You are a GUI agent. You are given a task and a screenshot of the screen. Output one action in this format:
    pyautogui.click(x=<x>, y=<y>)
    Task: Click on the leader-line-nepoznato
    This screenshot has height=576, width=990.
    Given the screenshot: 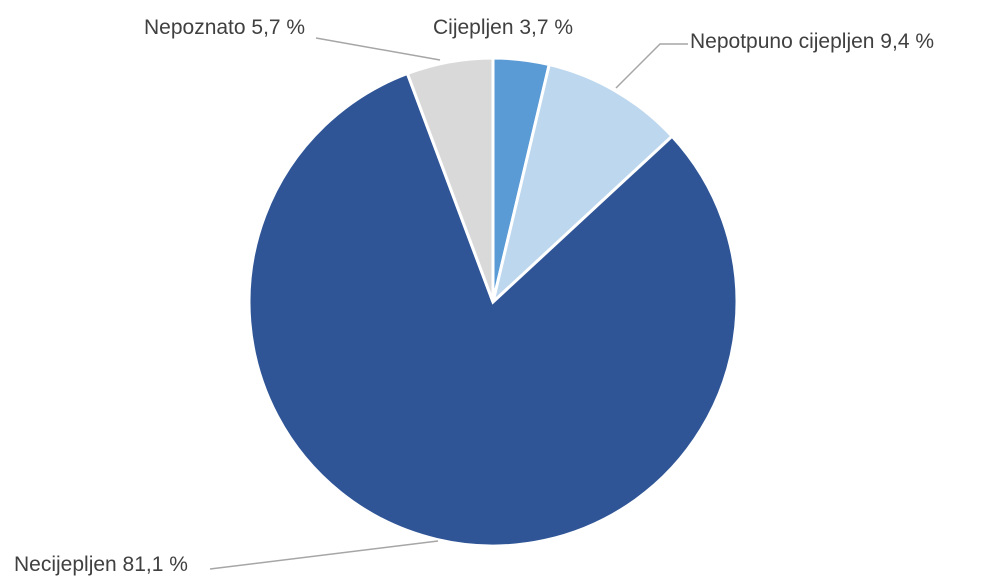 What is the action you would take?
    pyautogui.click(x=378, y=49)
    